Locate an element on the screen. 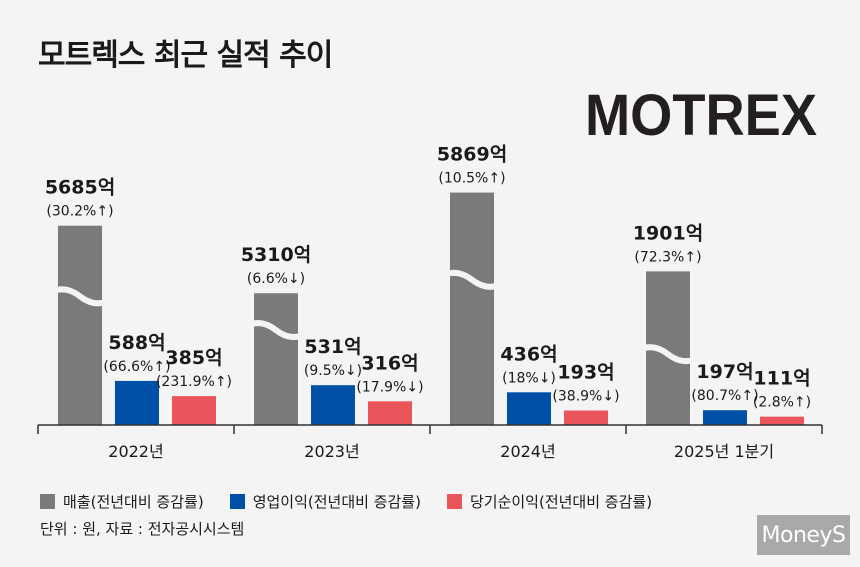 This screenshot has height=567, width=860. data-label-operating-0: 588억 is located at coordinates (136, 343).